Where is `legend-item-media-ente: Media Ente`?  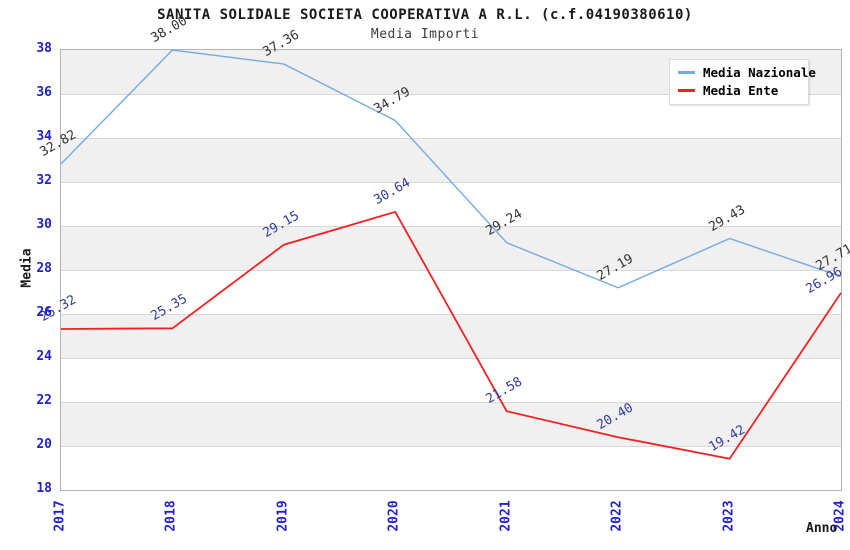
legend-item-media-ente: Media Ente is located at coordinates (739, 90).